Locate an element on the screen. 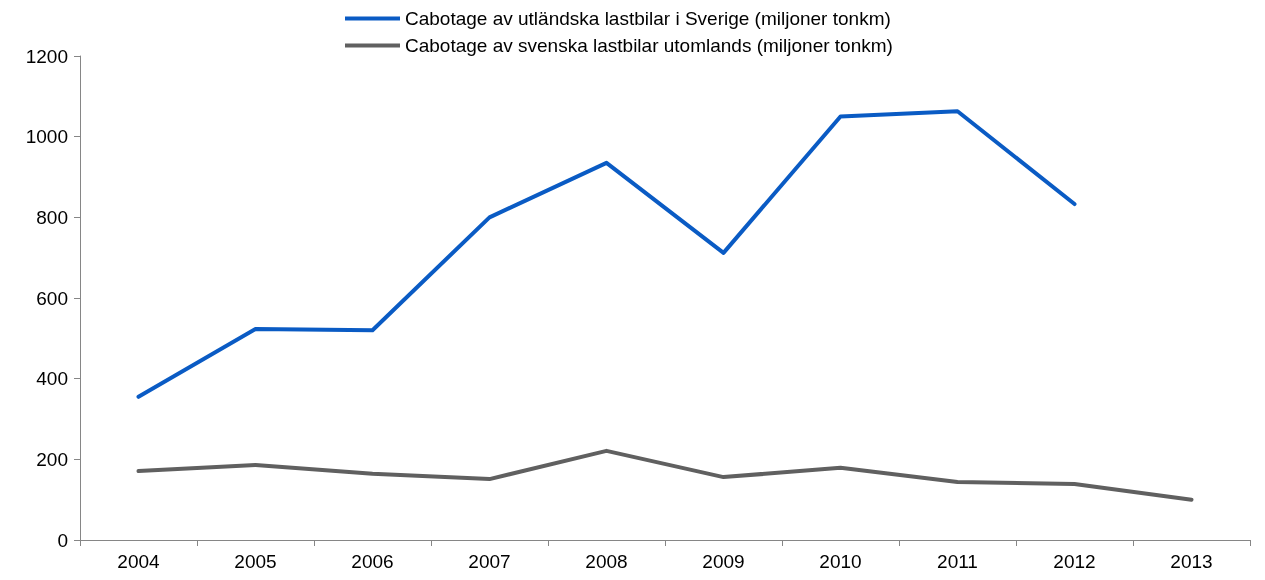  legend-label: Cabotage av svenska lastbilar utomlands (miljoner tonkm) is located at coordinates (649, 45).